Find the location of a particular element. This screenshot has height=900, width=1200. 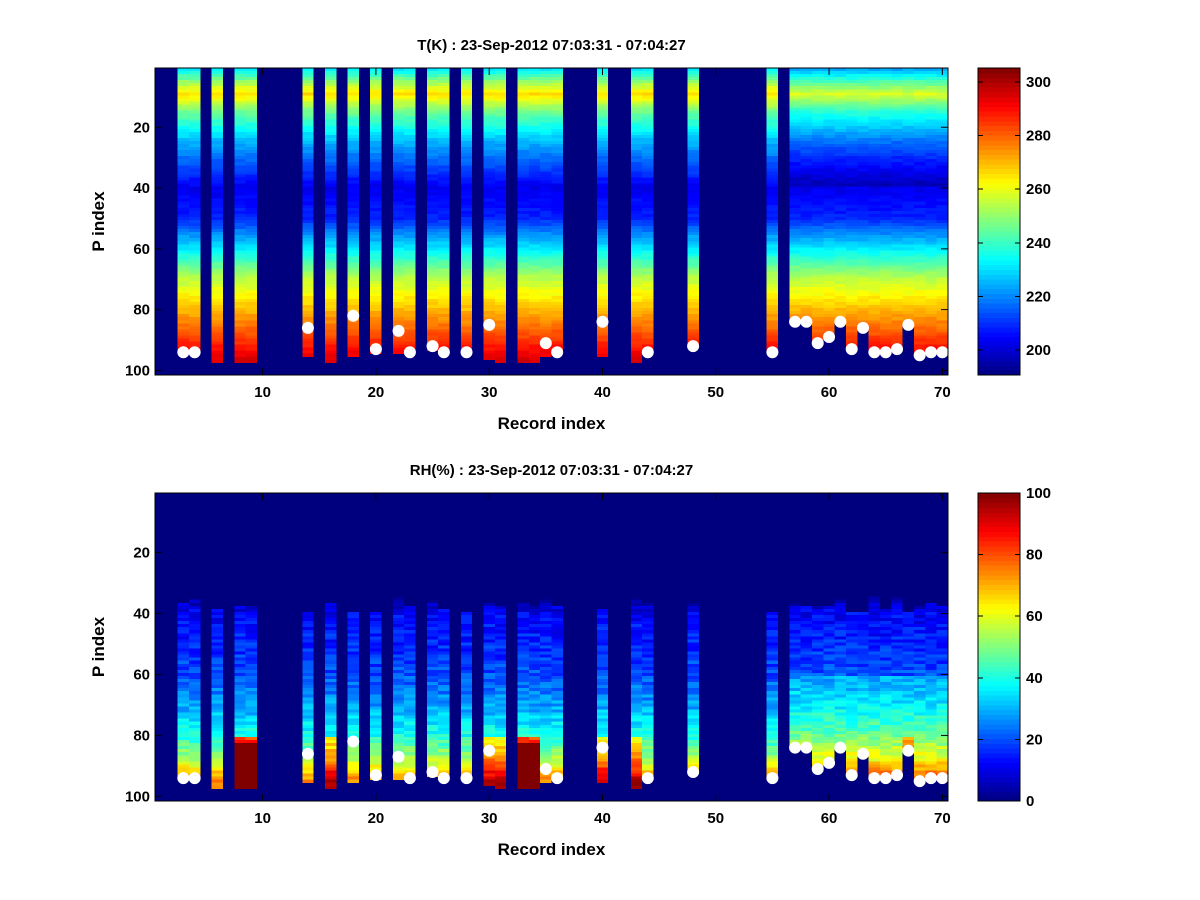

colorbar-segment is located at coordinates (999, 71).